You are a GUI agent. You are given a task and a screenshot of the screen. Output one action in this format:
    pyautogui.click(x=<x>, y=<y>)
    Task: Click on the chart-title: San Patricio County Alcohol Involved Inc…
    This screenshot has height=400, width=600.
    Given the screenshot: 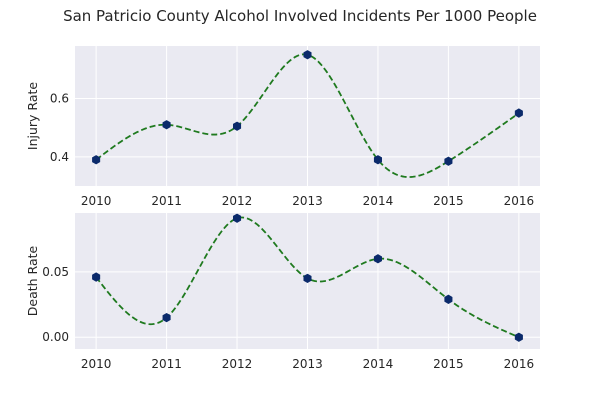 What is the action you would take?
    pyautogui.click(x=300, y=16)
    